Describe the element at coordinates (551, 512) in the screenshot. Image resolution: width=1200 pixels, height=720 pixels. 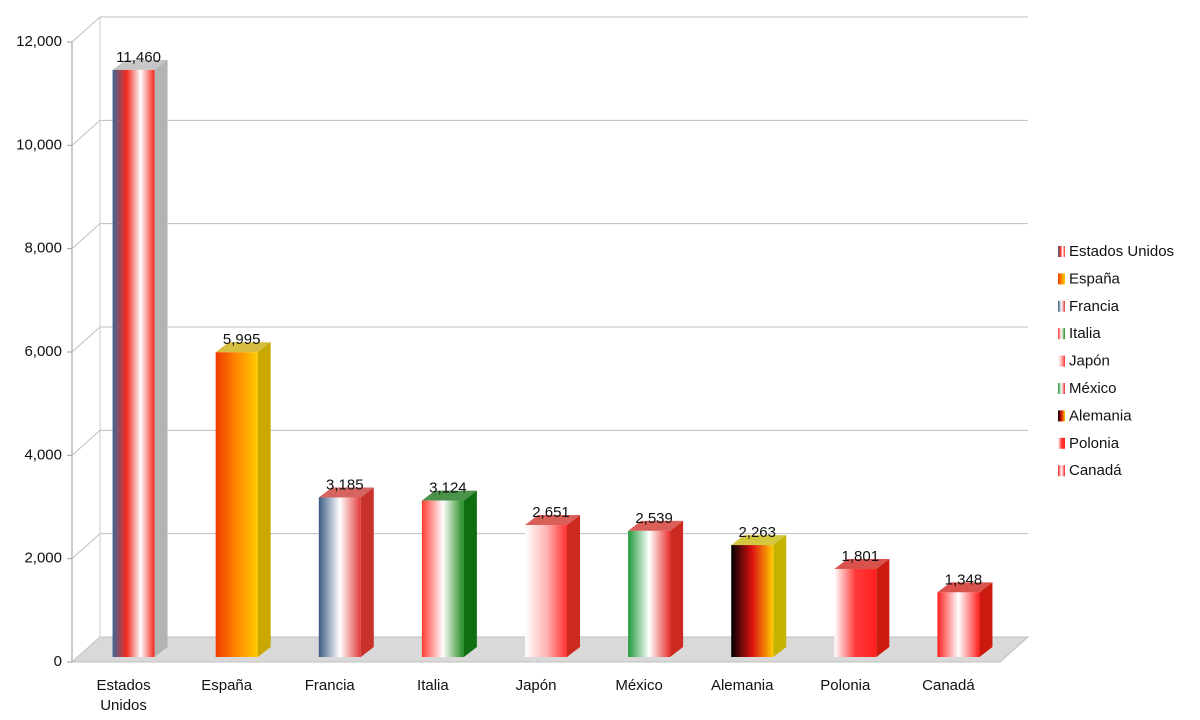
I see `value-label: 2,651` at that location.